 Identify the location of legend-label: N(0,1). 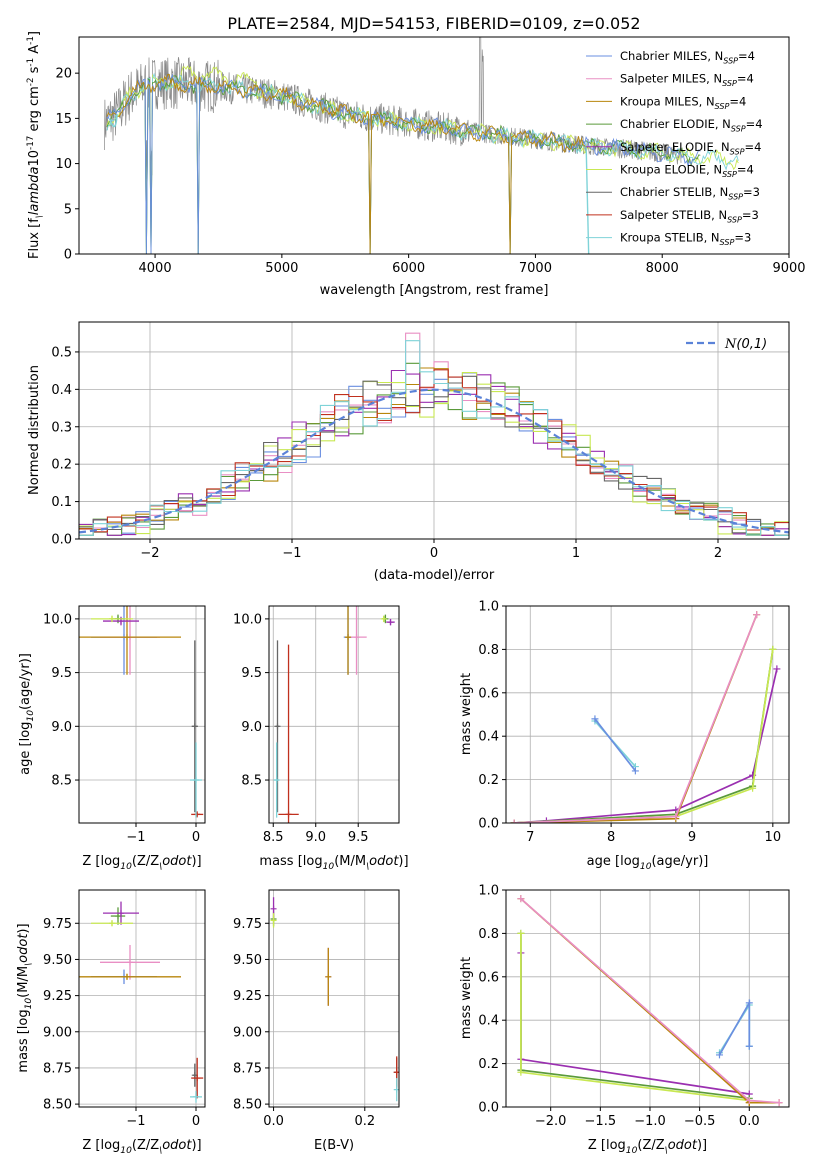
(745, 344).